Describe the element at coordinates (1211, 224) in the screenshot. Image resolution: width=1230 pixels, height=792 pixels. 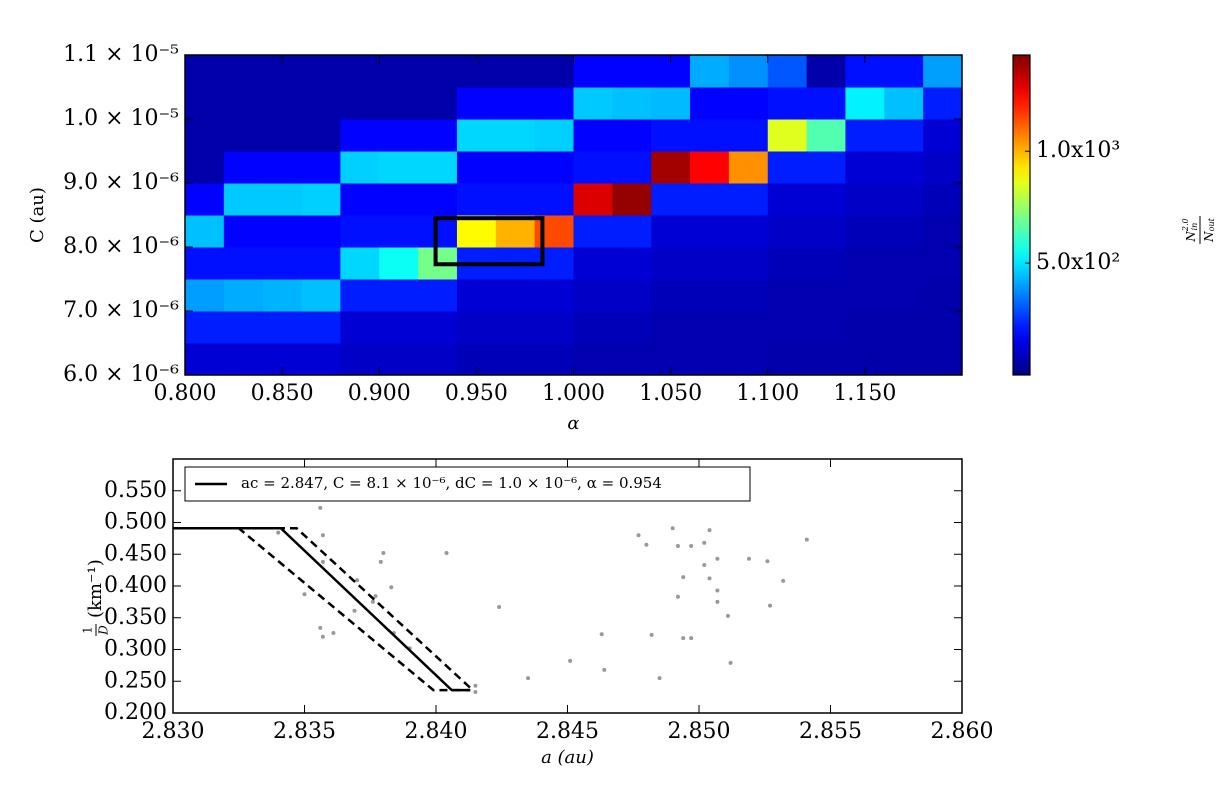
I see `sub: out` at that location.